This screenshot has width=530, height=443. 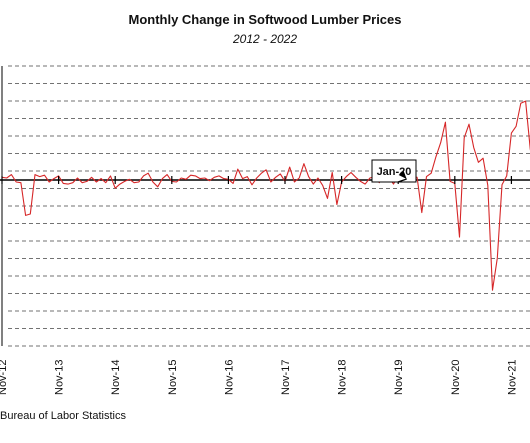 What do you see at coordinates (402, 175) in the screenshot?
I see `annotation-arrowhead` at bounding box center [402, 175].